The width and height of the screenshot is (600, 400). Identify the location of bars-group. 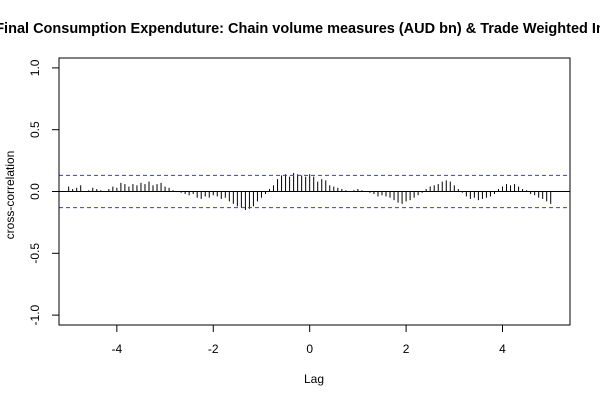
(310, 191).